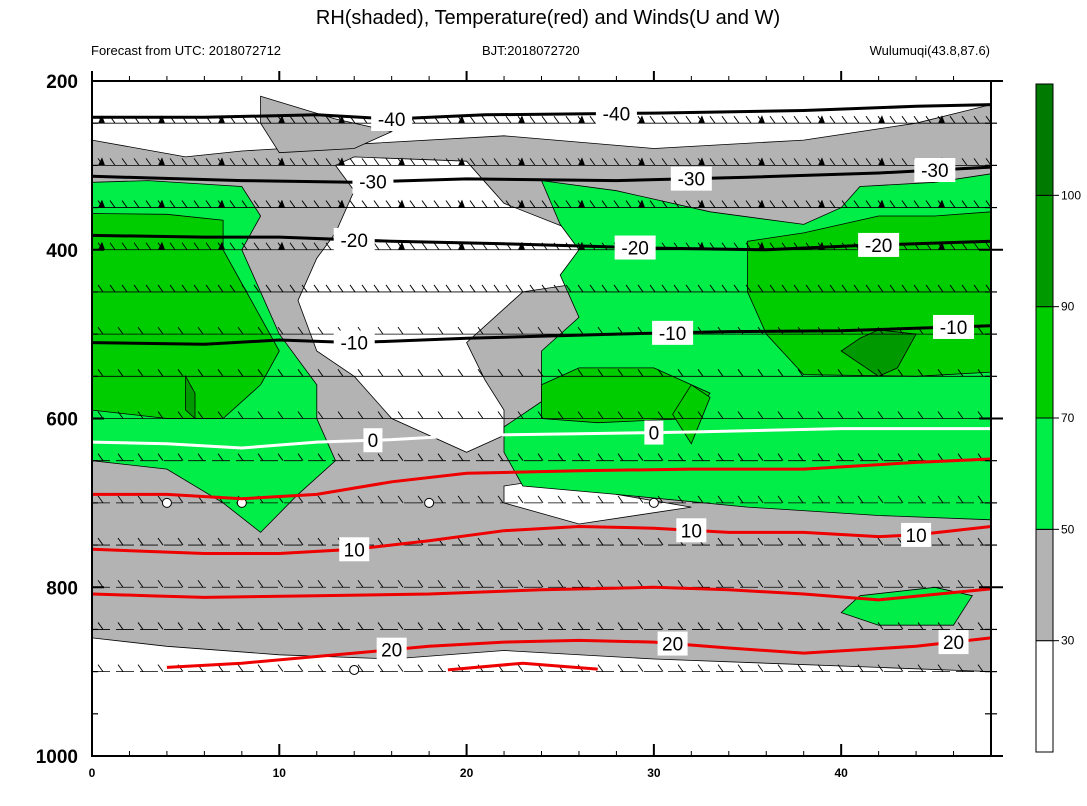 This screenshot has height=806, width=1087. Describe the element at coordinates (92, 773) in the screenshot. I see `x-tick-label: 0` at that location.